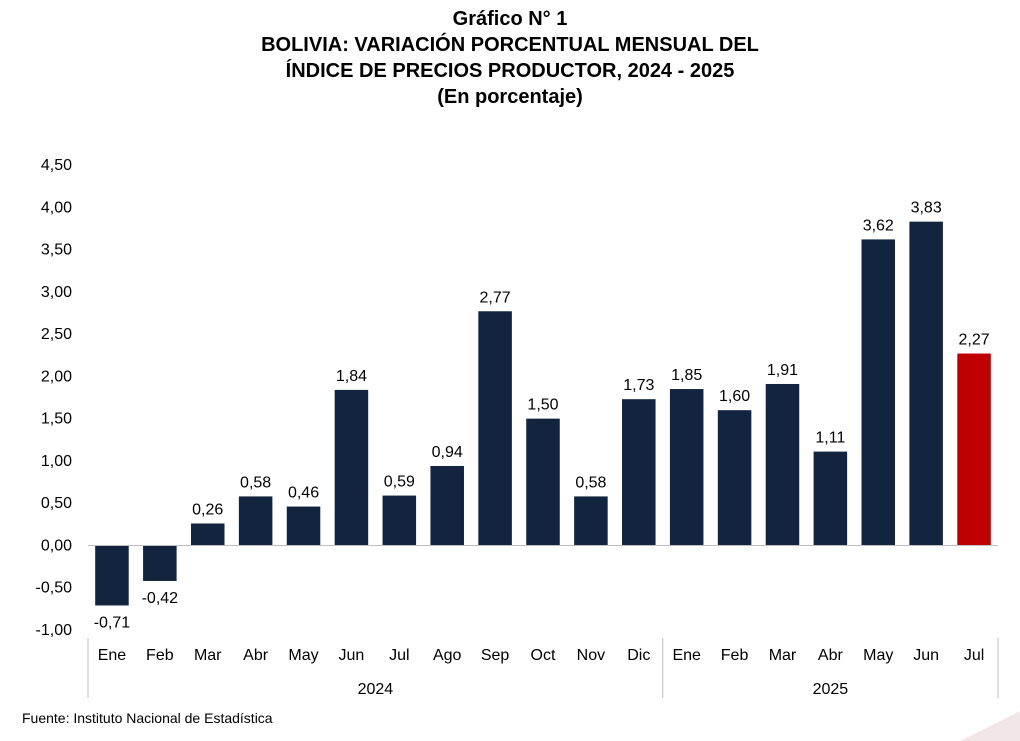 The width and height of the screenshot is (1020, 741). Describe the element at coordinates (54, 630) in the screenshot. I see `y-tick-label: -1,00` at that location.